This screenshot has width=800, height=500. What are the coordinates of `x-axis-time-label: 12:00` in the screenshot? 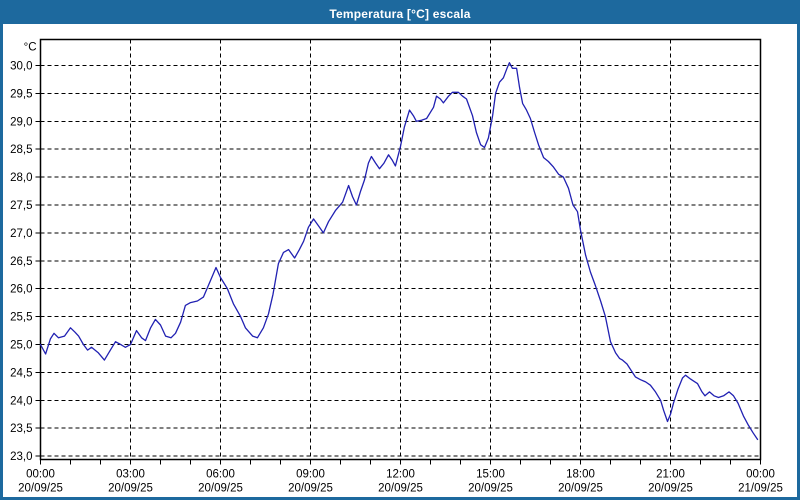 It's located at (400, 475).